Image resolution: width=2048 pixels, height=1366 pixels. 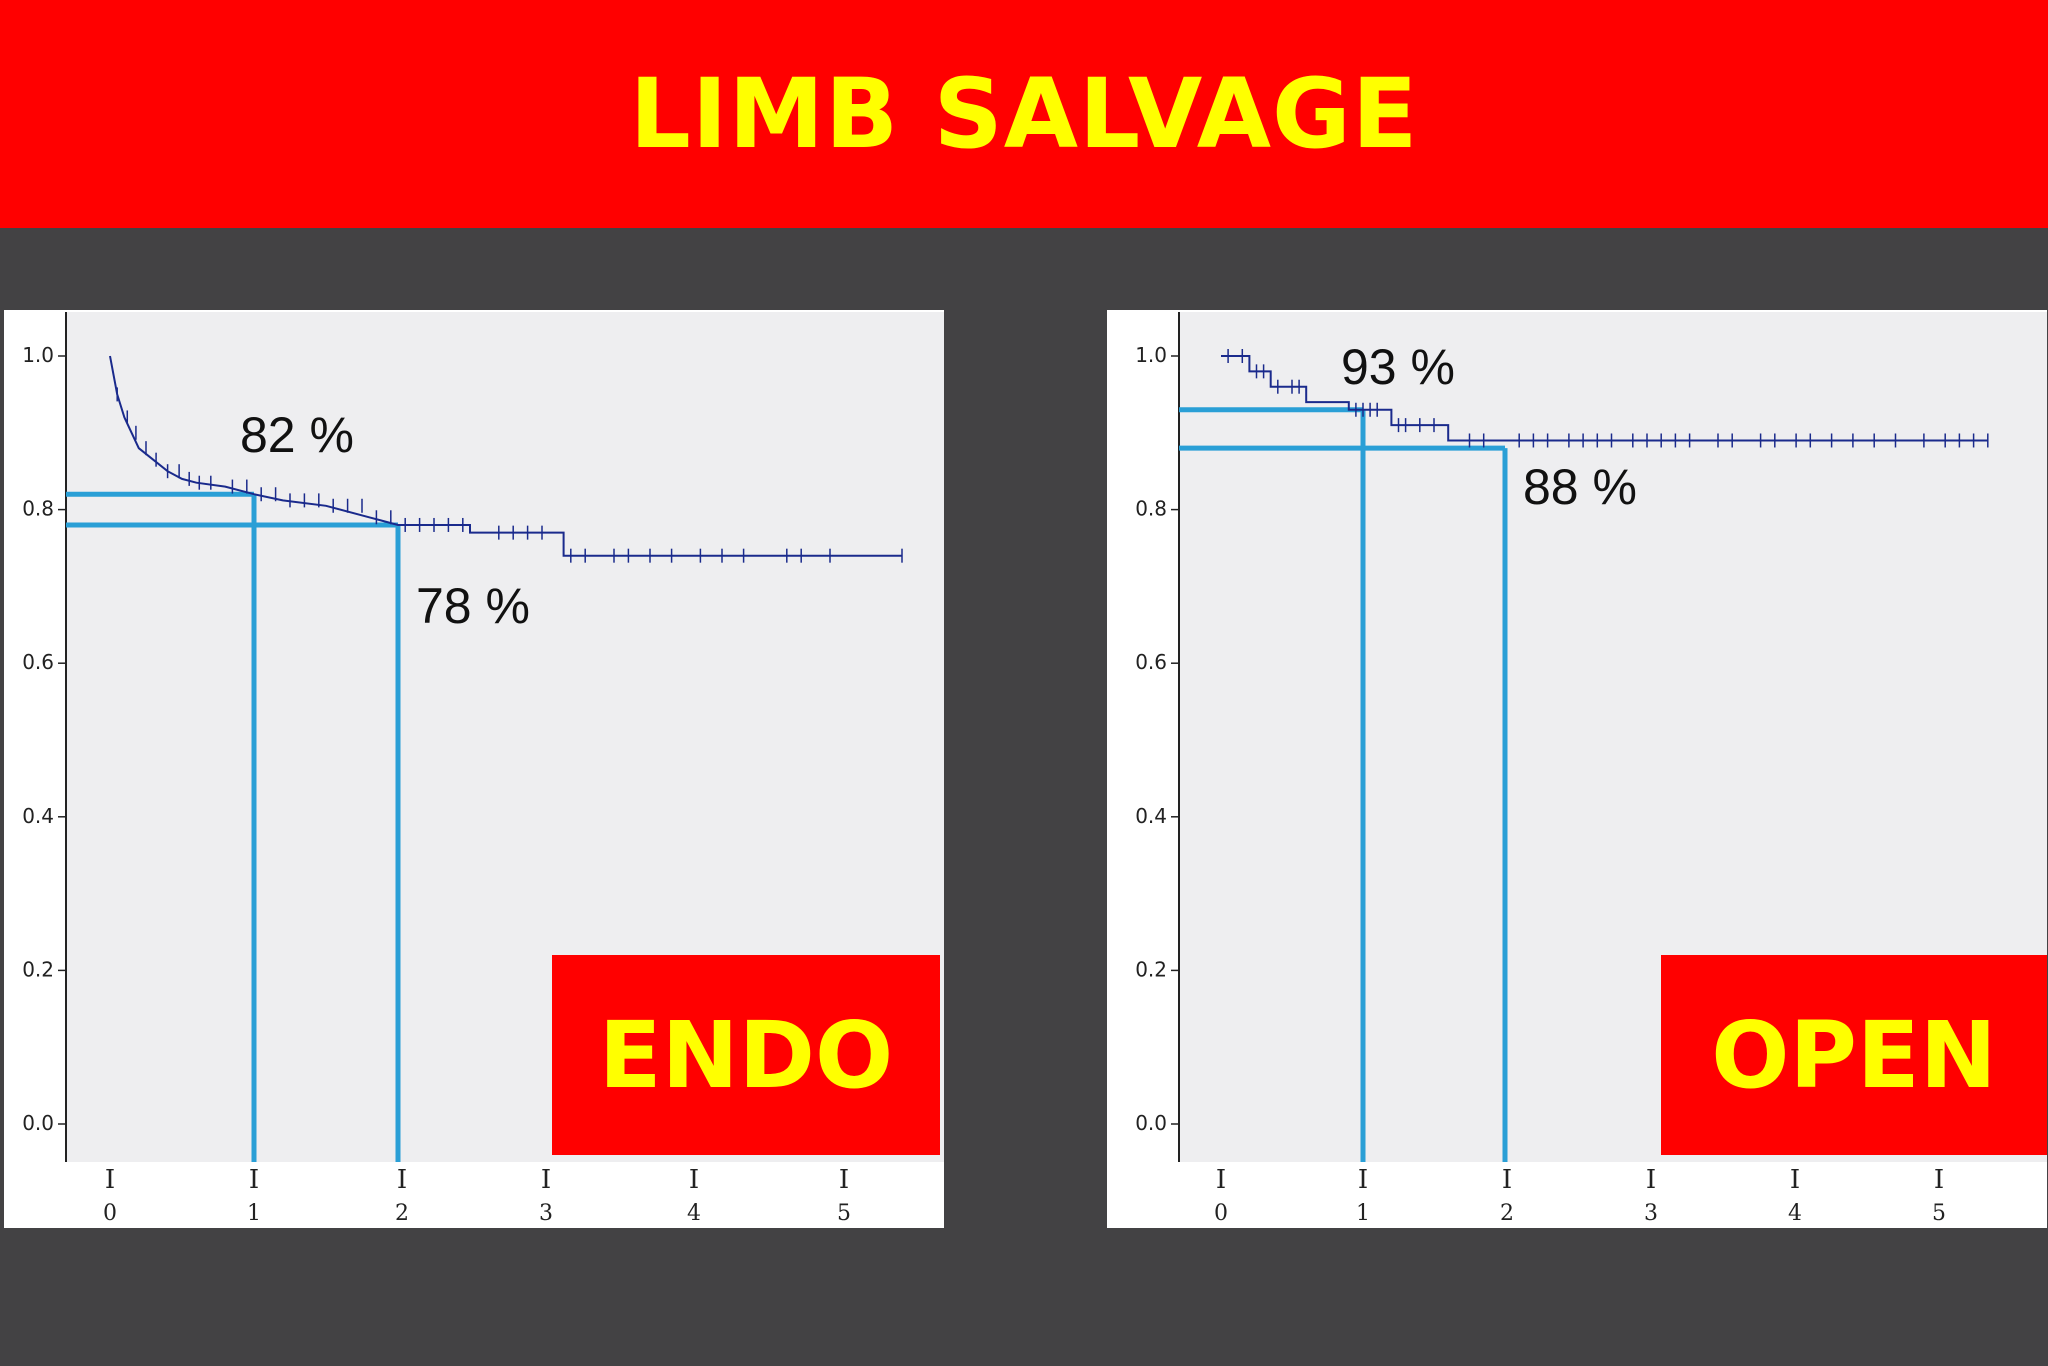 I want to click on slide-title: LIMB SALVAGE, so click(x=1024, y=114).